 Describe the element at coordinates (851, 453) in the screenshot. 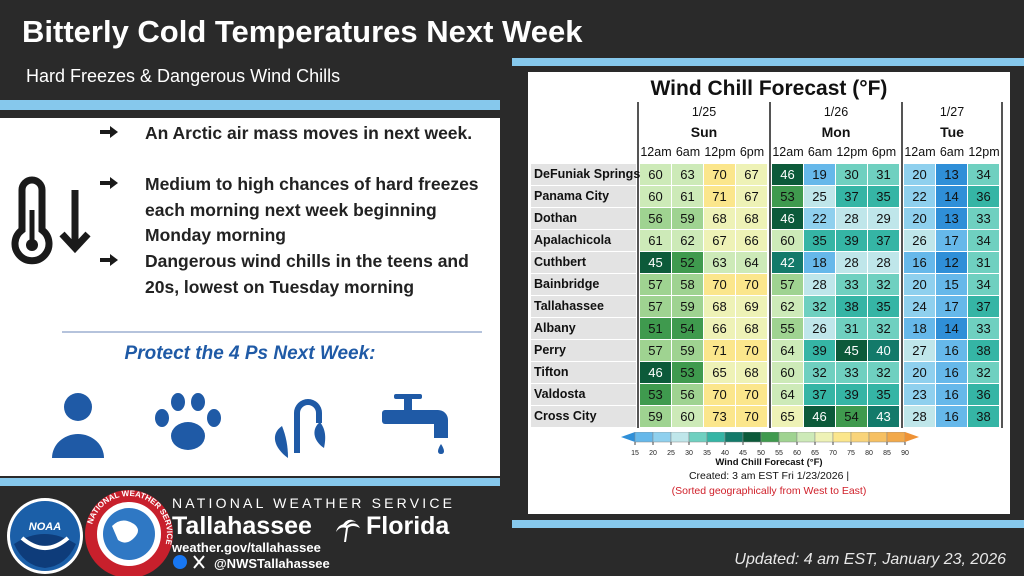

I see `colorbar-tick-label: 75` at that location.